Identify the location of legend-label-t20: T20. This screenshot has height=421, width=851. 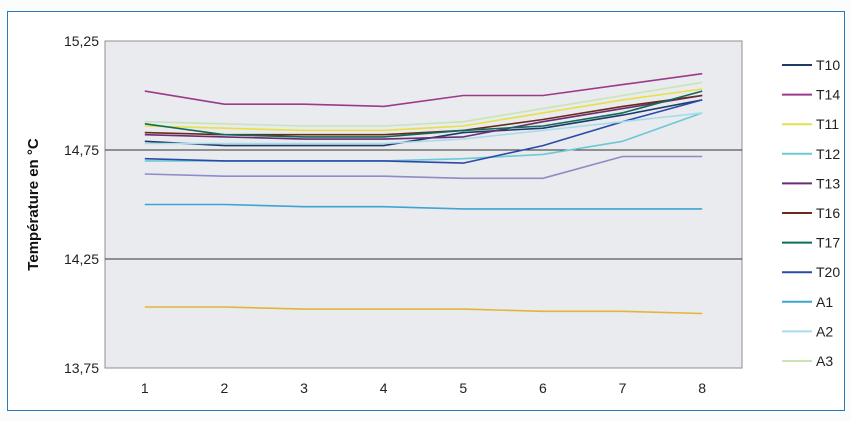
(828, 272).